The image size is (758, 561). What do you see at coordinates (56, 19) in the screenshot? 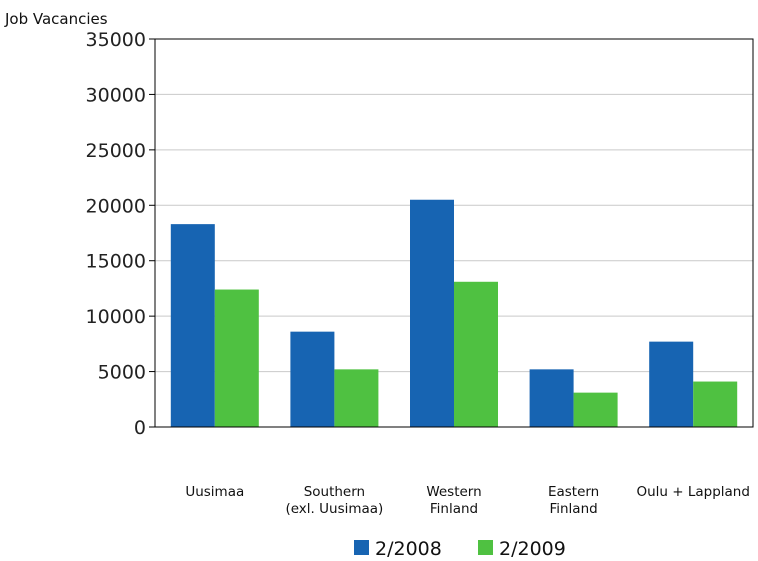
I see `y-axis-label: Job Vacancies` at bounding box center [56, 19].